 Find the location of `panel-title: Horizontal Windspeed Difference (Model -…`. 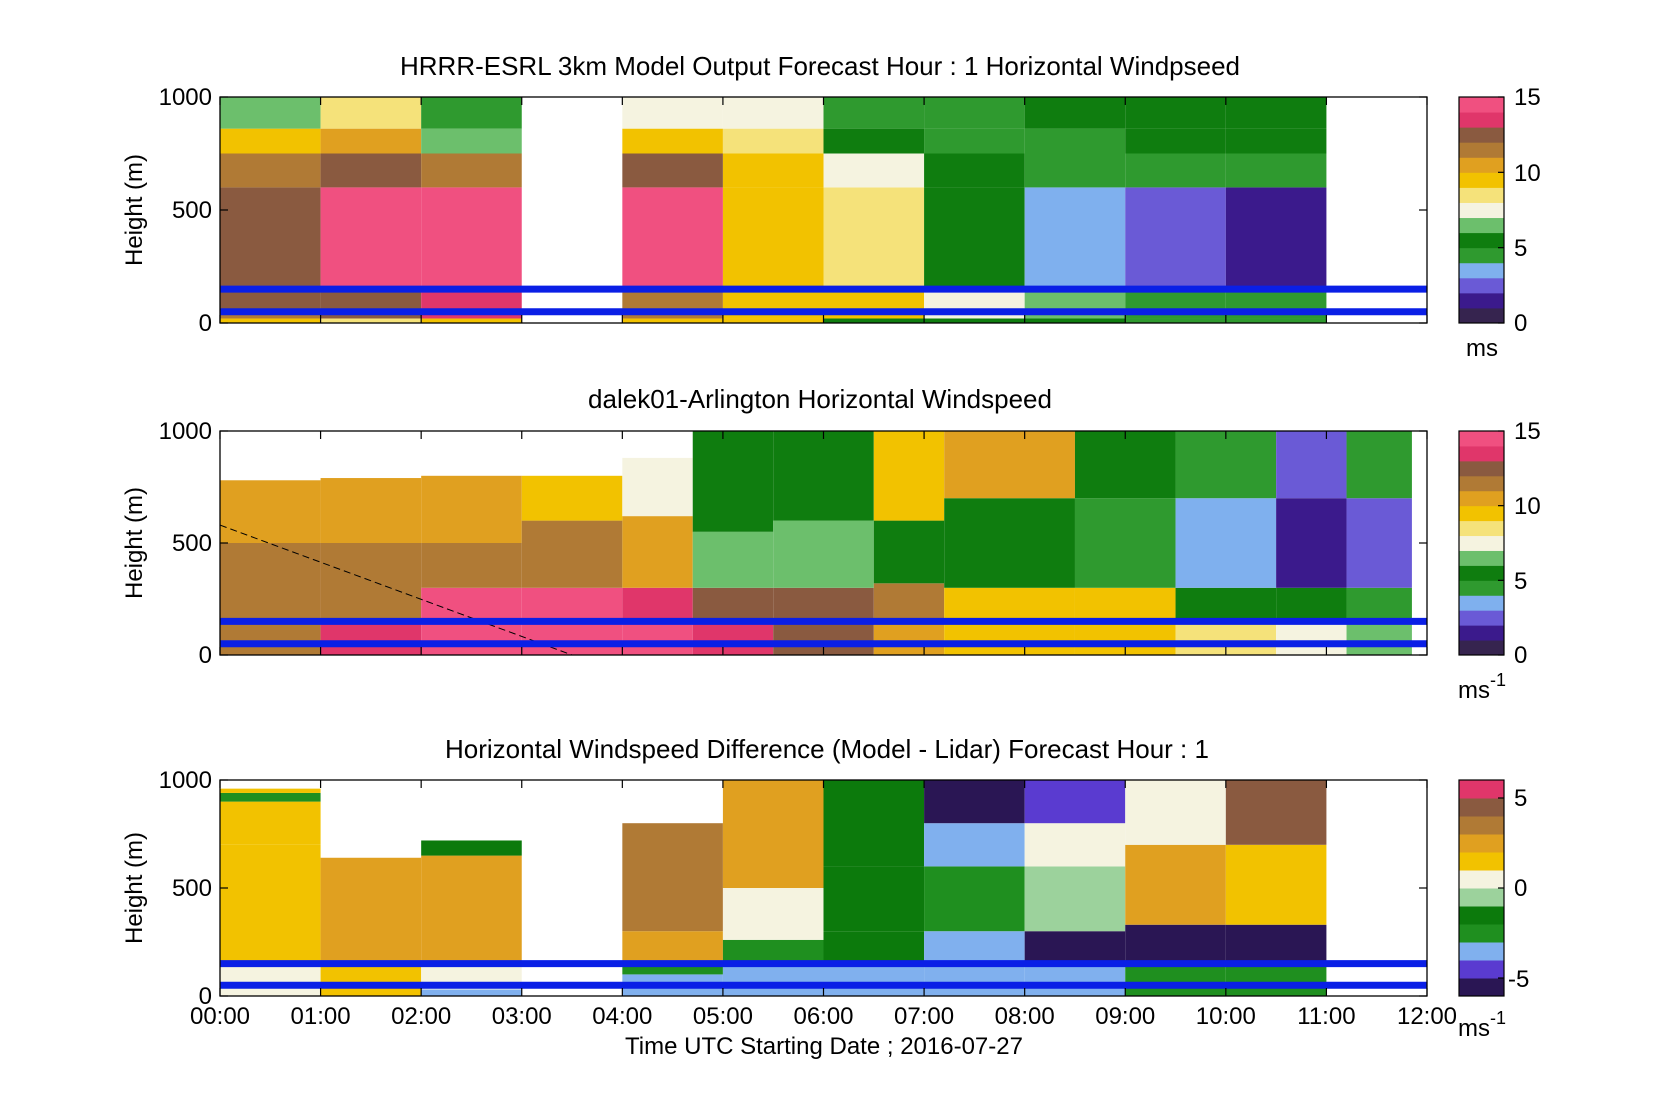

panel-title: Horizontal Windspeed Difference (Model -… is located at coordinates (827, 749).